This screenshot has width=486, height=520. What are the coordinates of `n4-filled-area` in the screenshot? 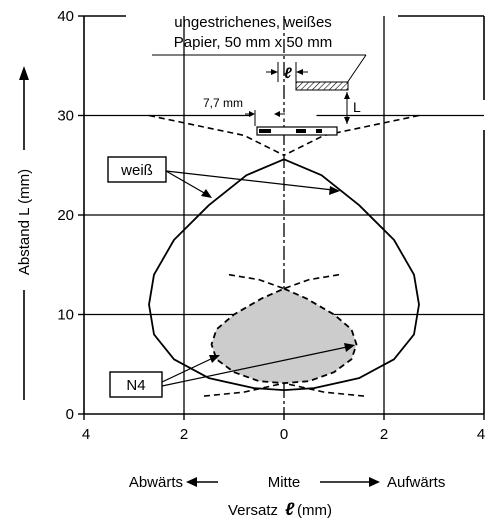 It's located at (284, 336).